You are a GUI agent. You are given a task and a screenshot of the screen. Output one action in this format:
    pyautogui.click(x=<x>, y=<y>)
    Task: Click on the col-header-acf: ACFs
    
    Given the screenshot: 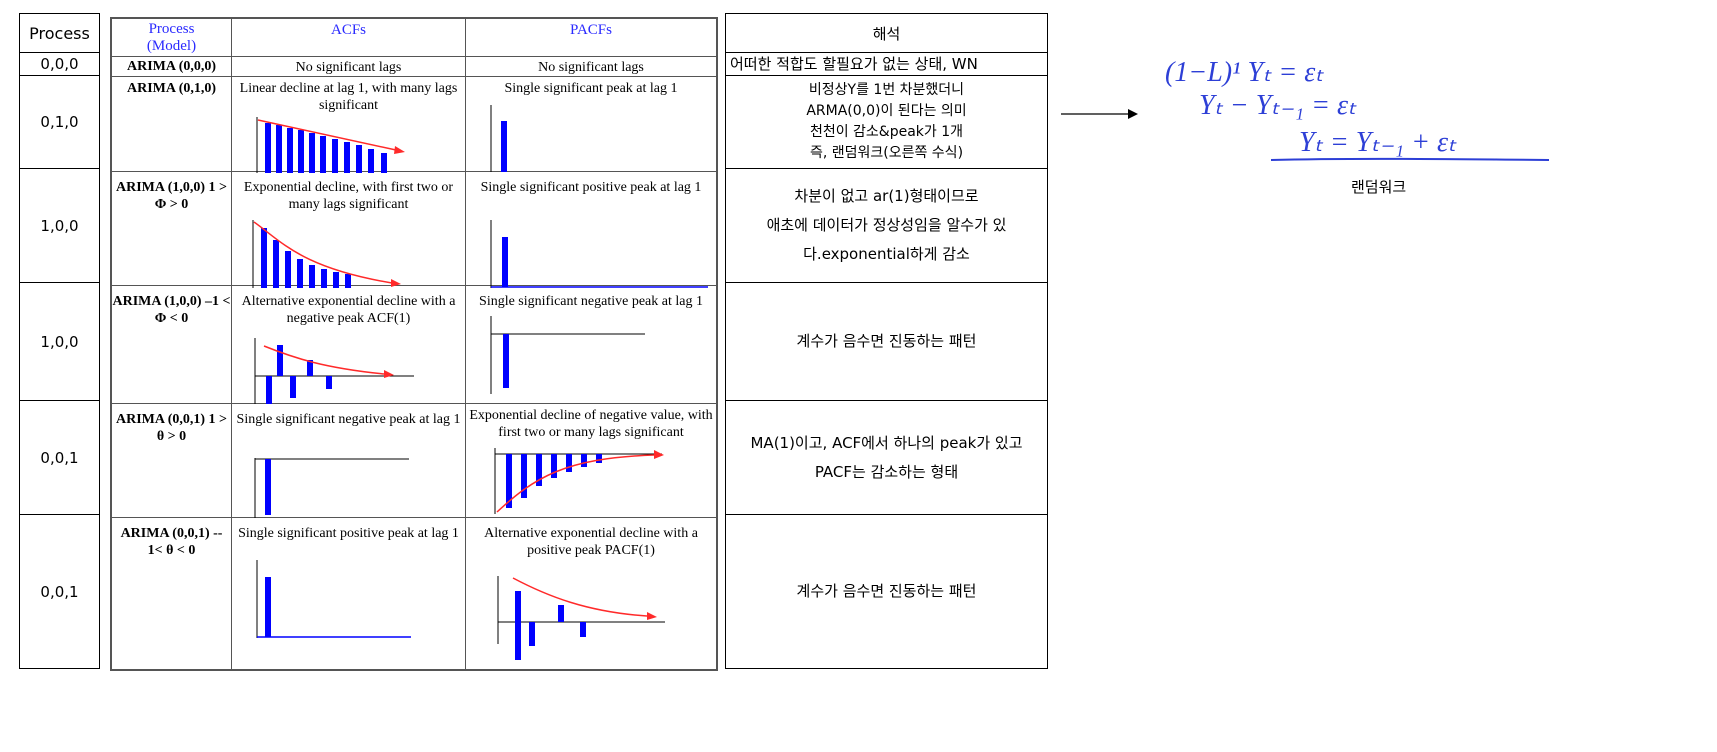 What is the action you would take?
    pyautogui.click(x=349, y=38)
    